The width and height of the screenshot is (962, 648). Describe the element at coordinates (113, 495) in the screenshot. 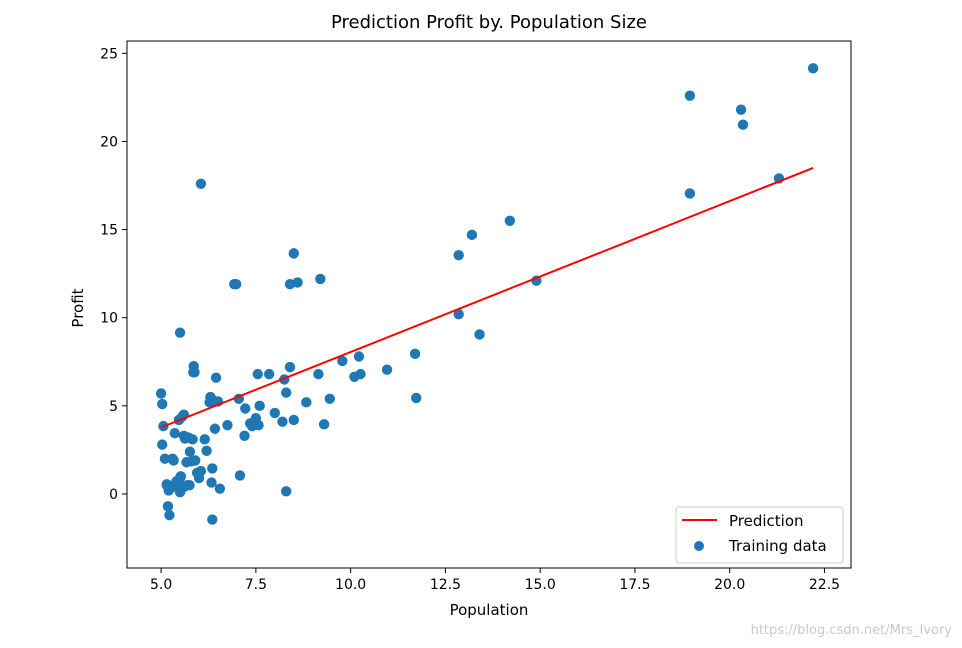

I see `y-tick-label: 0` at that location.